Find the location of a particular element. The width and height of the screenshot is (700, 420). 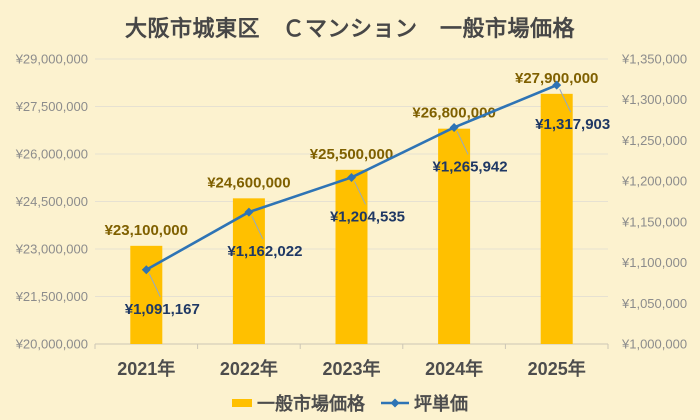

bar-data-label: ¥27,900,000 is located at coordinates (556, 78).